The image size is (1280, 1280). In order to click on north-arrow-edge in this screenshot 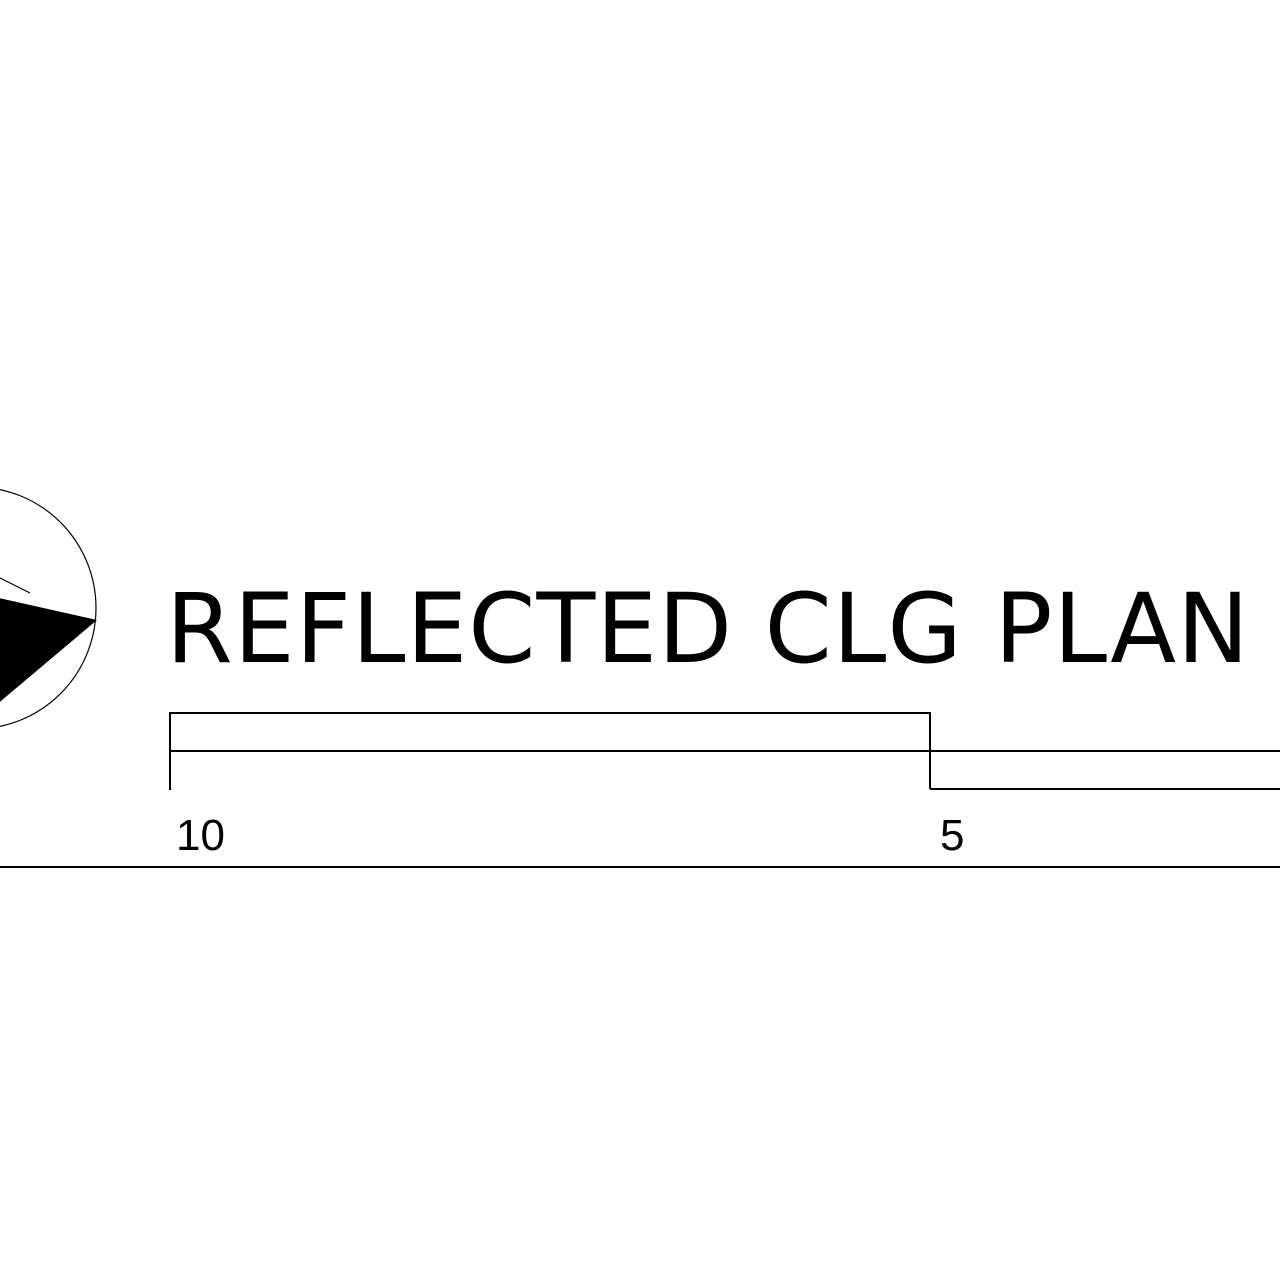, I will do `click(15, 585)`.